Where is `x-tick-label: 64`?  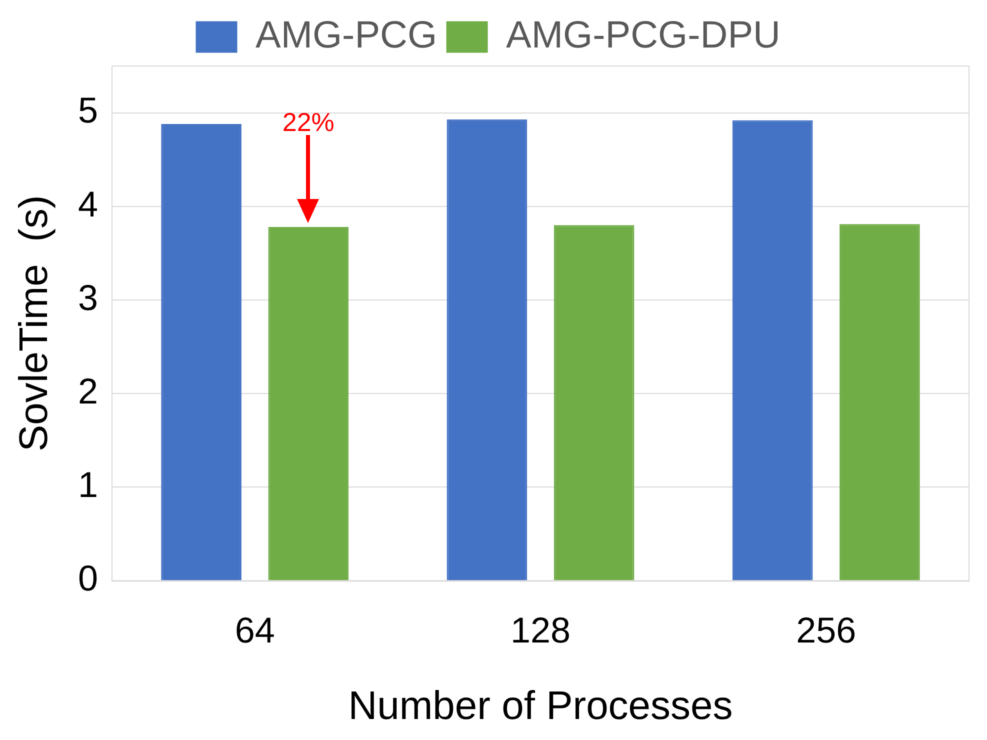
x-tick-label: 64 is located at coordinates (254, 629).